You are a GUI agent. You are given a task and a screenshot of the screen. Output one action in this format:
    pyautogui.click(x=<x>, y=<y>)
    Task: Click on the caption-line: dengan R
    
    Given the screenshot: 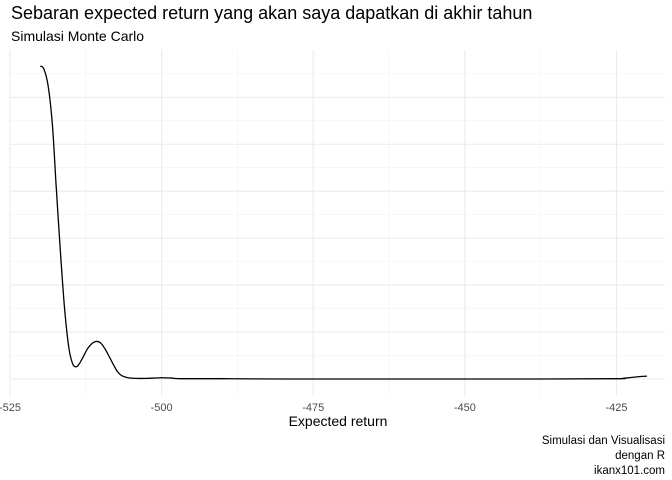 What is the action you would take?
    pyautogui.click(x=640, y=456)
    